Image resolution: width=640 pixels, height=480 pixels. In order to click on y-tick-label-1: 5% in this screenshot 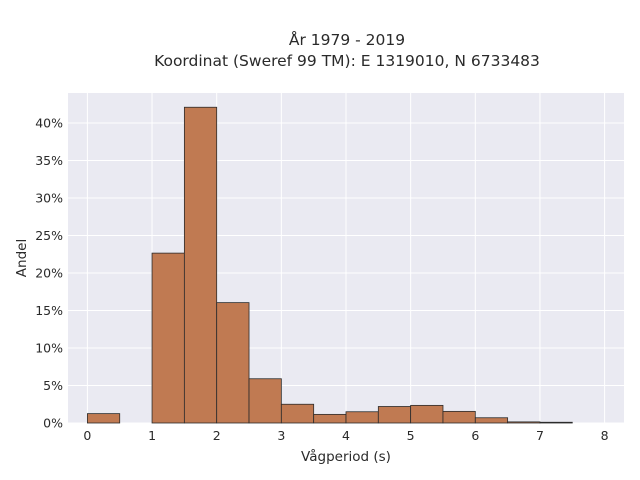, I will do `click(53, 385)`.